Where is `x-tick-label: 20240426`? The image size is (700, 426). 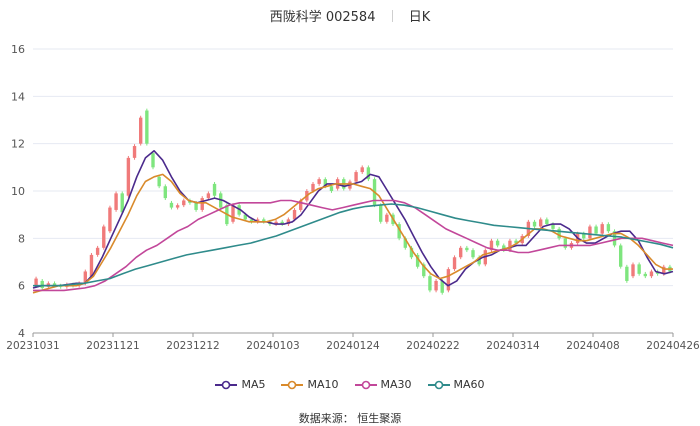
x-tick-label: 20240426 is located at coordinates (673, 346).